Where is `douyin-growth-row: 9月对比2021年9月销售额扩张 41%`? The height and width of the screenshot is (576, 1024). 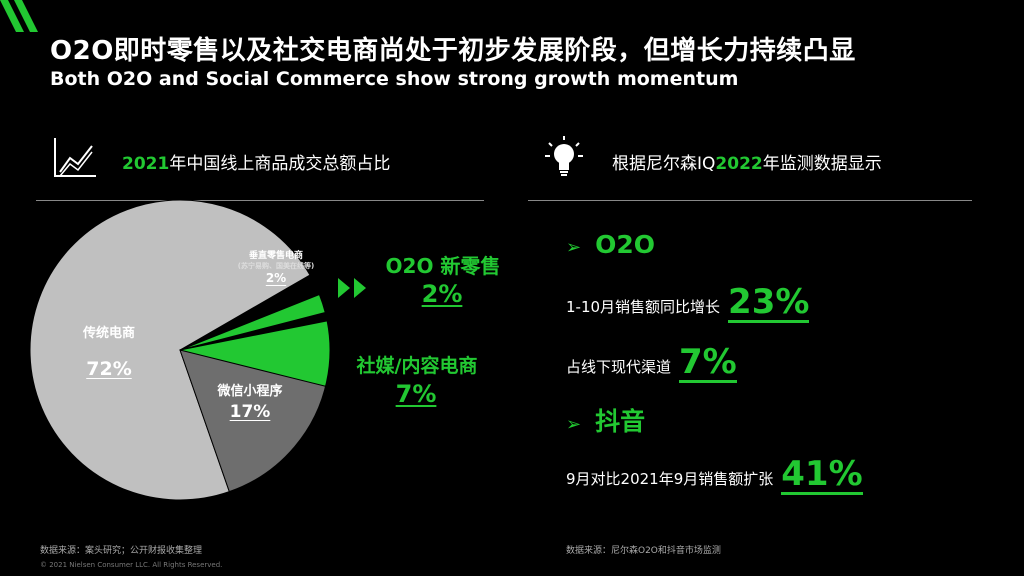
douyin-growth-row: 9月对比2021年9月销售额扩张 41% is located at coordinates (714, 475).